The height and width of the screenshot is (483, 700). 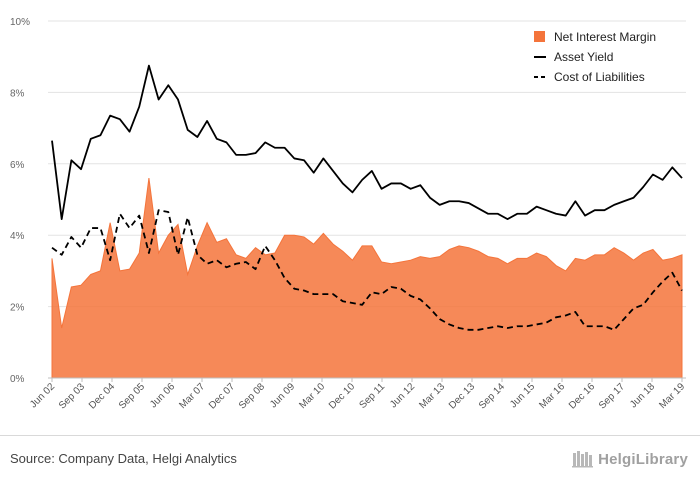 What do you see at coordinates (605, 37) in the screenshot?
I see `legend-label: Net Interest Margin` at bounding box center [605, 37].